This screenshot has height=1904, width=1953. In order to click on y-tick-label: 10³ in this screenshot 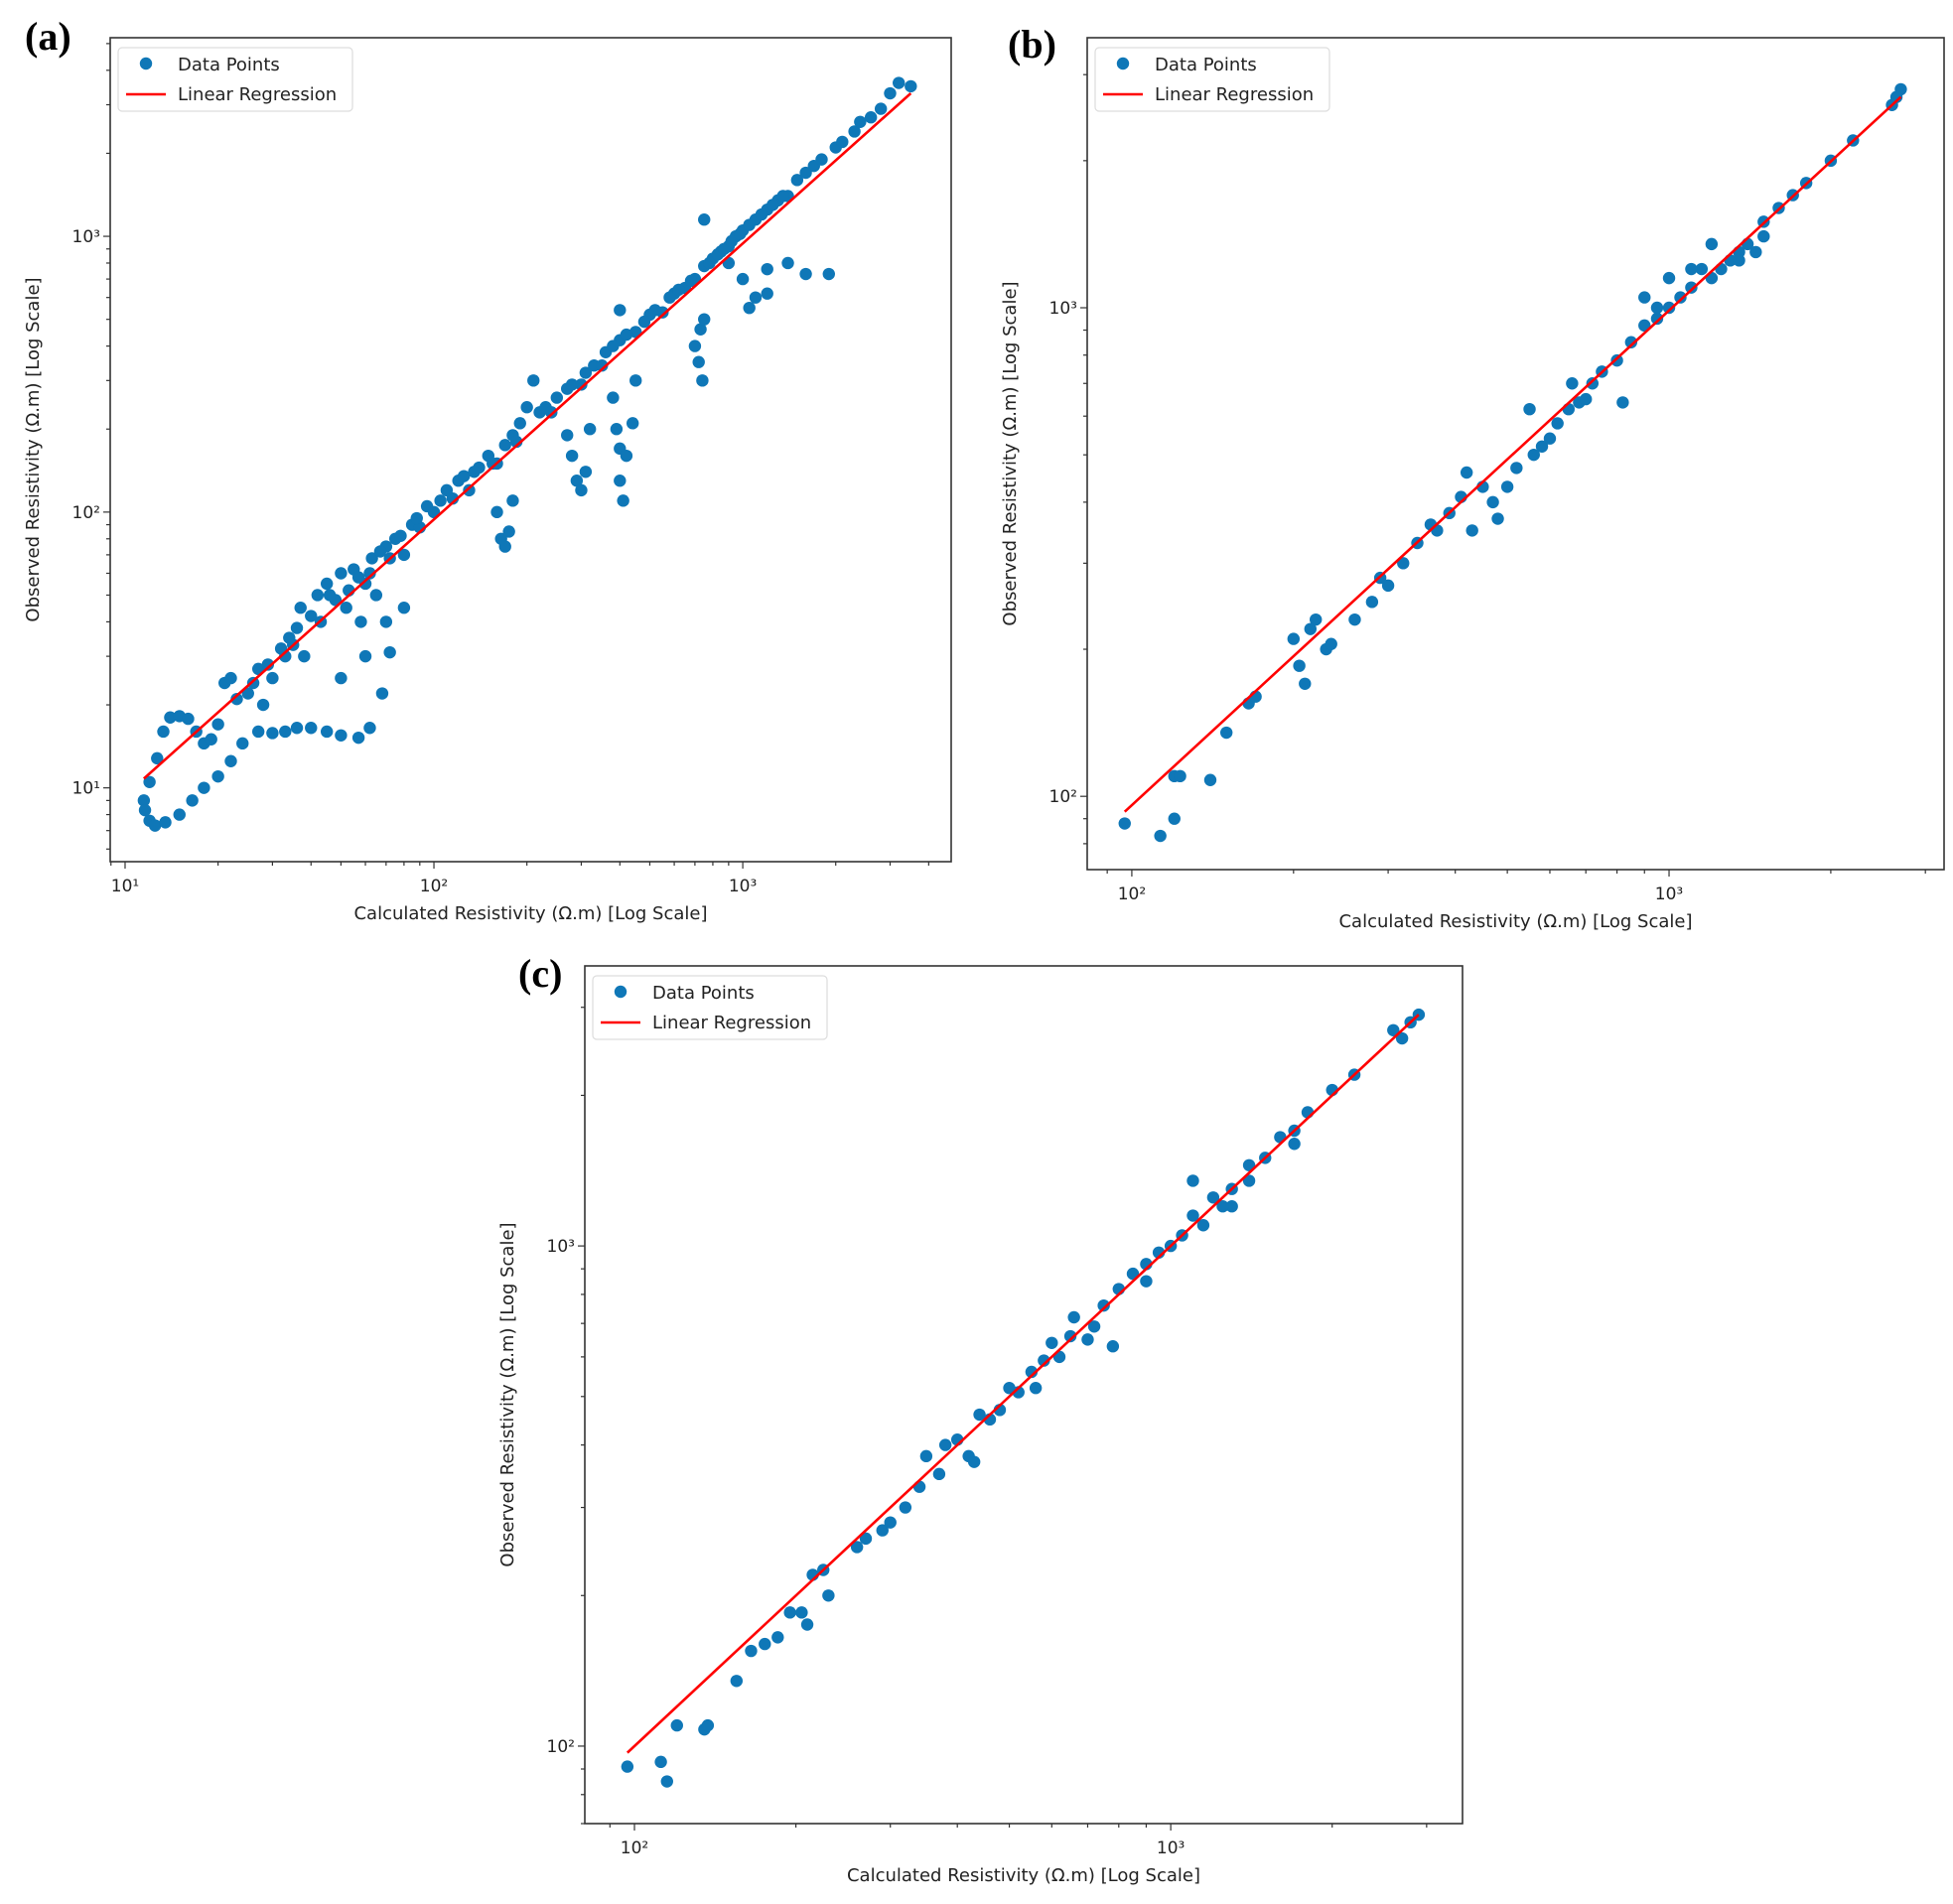, I will do `click(86, 237)`.